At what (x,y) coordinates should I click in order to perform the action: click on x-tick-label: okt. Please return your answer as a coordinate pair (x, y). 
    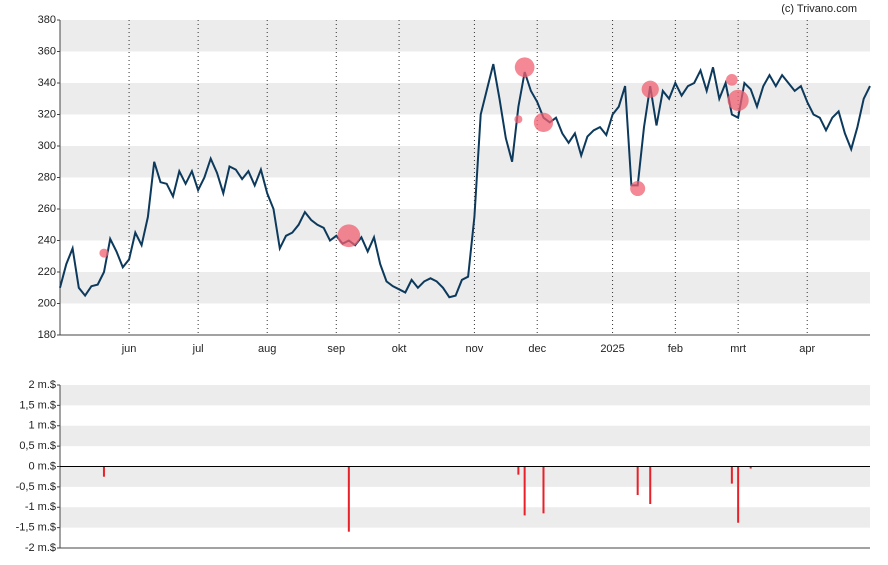
    Looking at the image, I should click on (399, 349).